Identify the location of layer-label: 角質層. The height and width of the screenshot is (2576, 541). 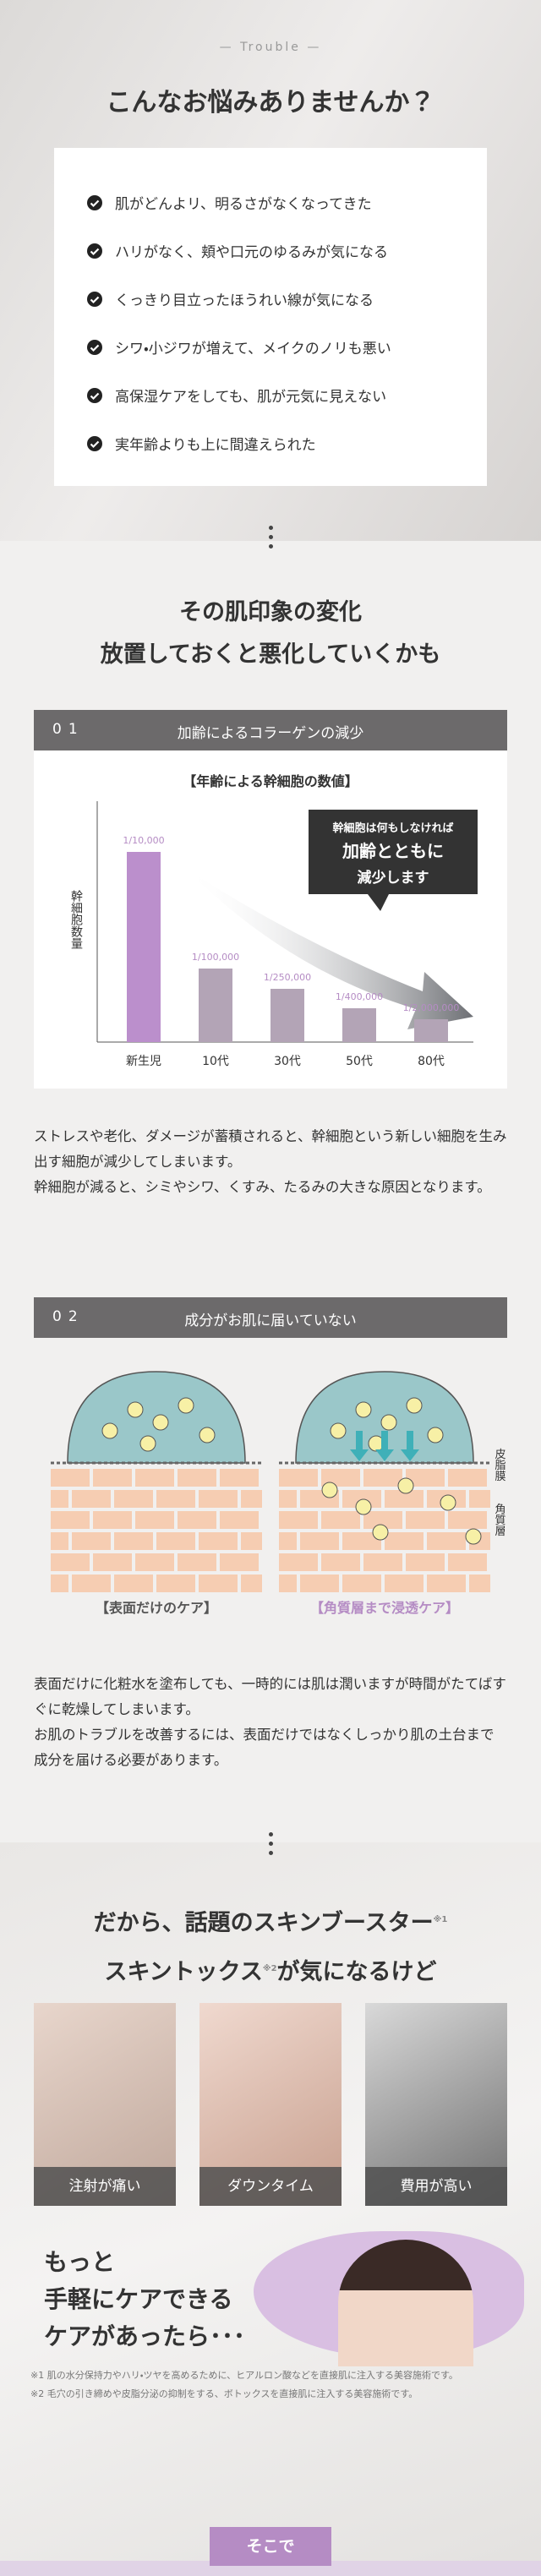
(500, 1520).